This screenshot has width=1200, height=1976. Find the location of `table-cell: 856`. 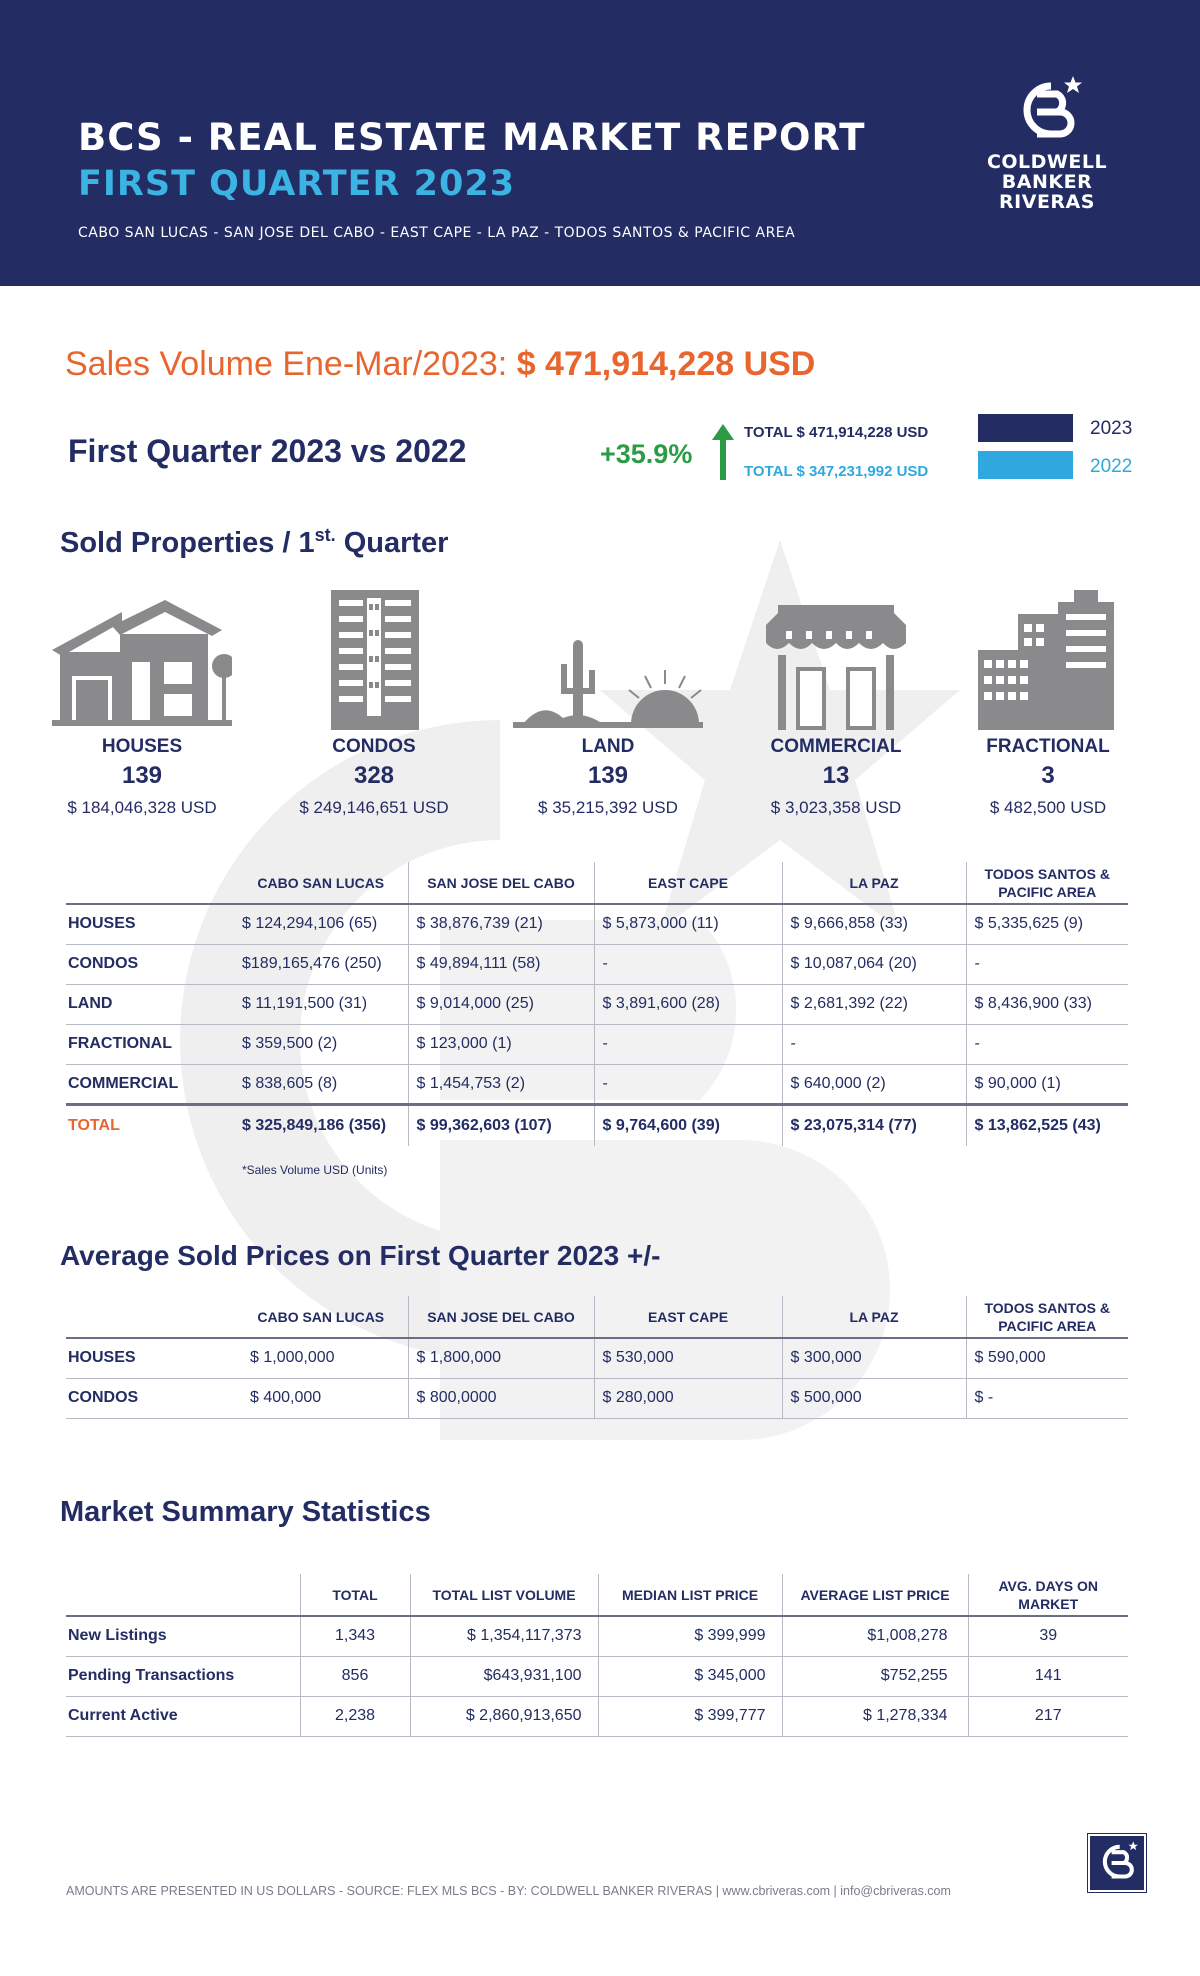

table-cell: 856 is located at coordinates (354, 1676).